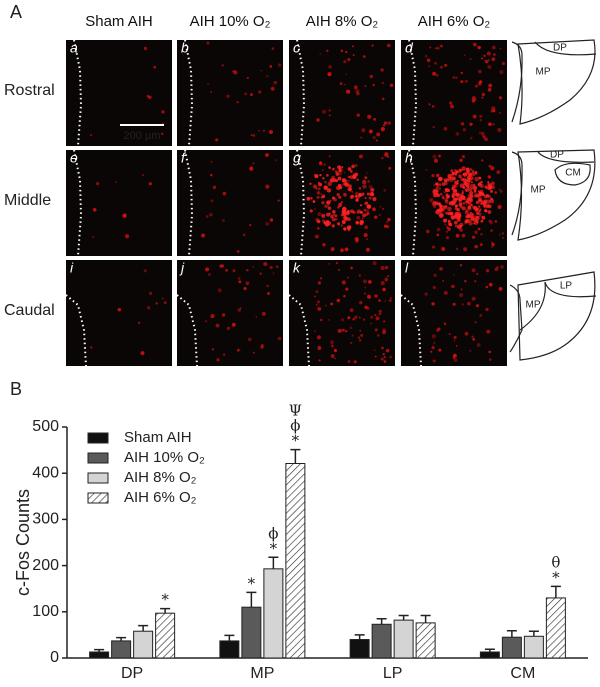 This screenshot has width=600, height=687. I want to click on row-label: Middle, so click(27, 200).